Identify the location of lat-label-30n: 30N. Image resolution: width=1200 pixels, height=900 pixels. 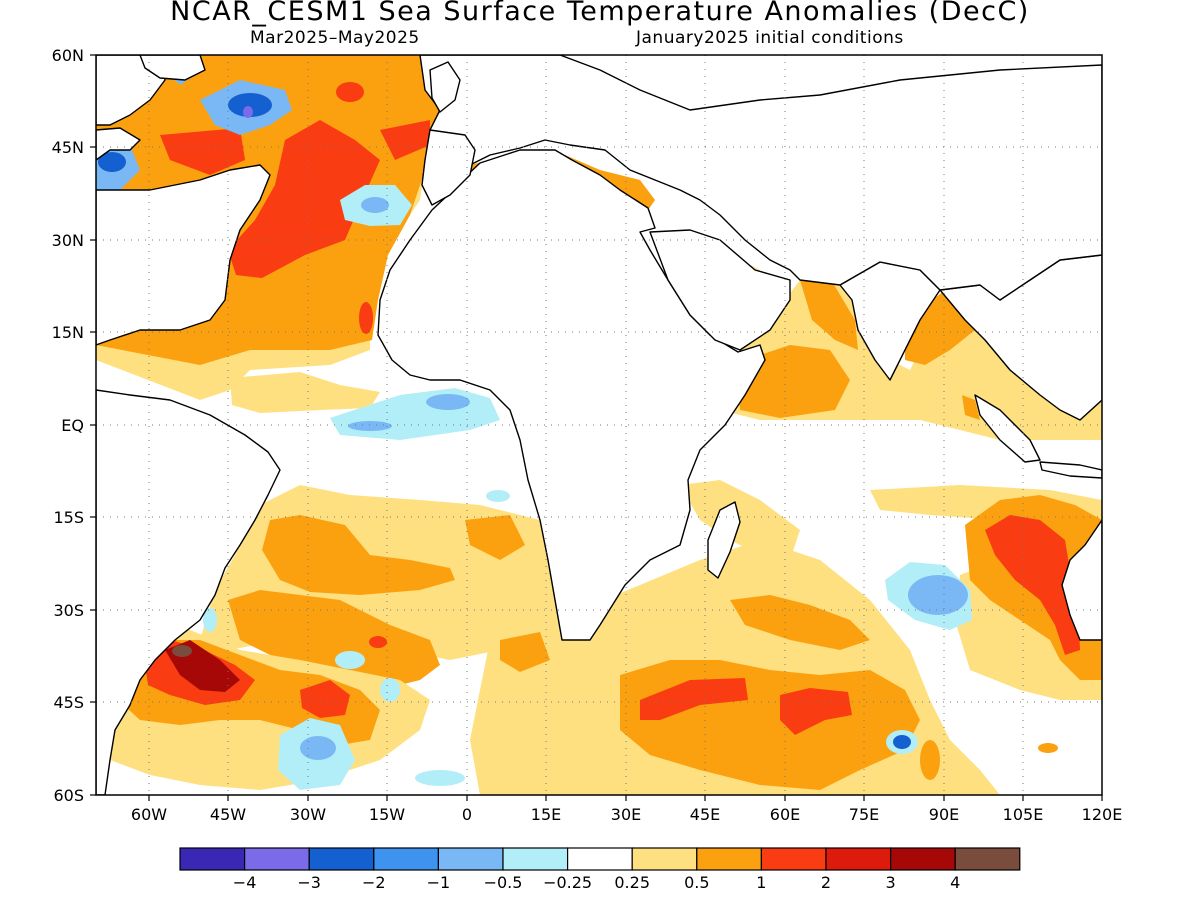
(68, 240).